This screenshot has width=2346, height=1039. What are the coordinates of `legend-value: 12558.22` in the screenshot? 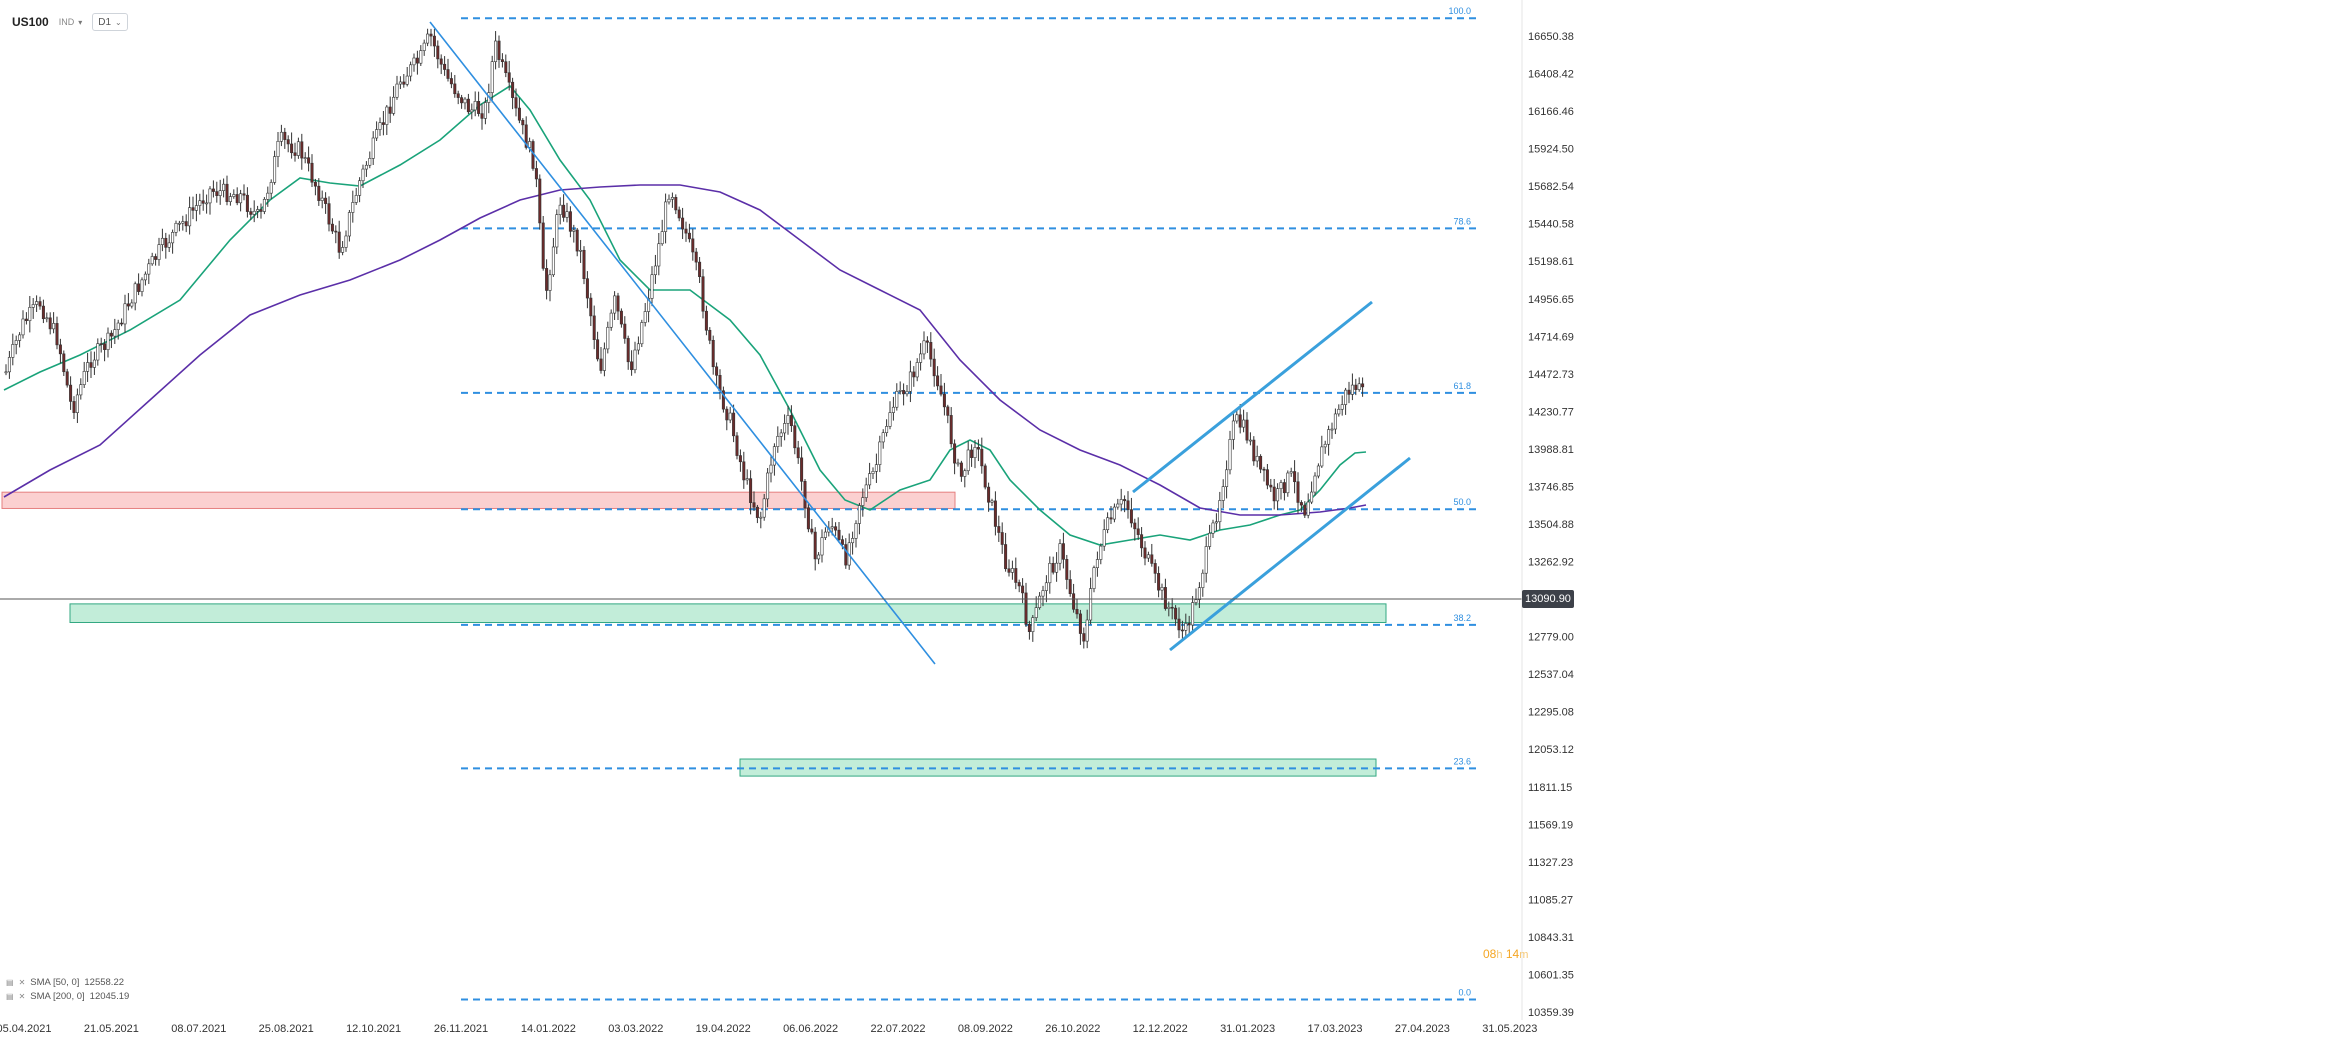 It's located at (104, 982).